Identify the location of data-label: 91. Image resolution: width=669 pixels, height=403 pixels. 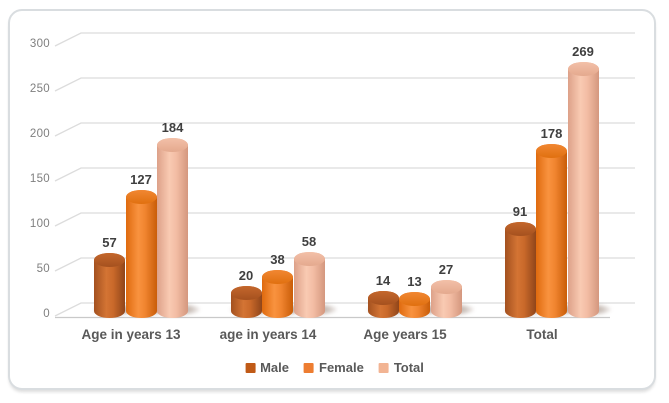
(520, 212).